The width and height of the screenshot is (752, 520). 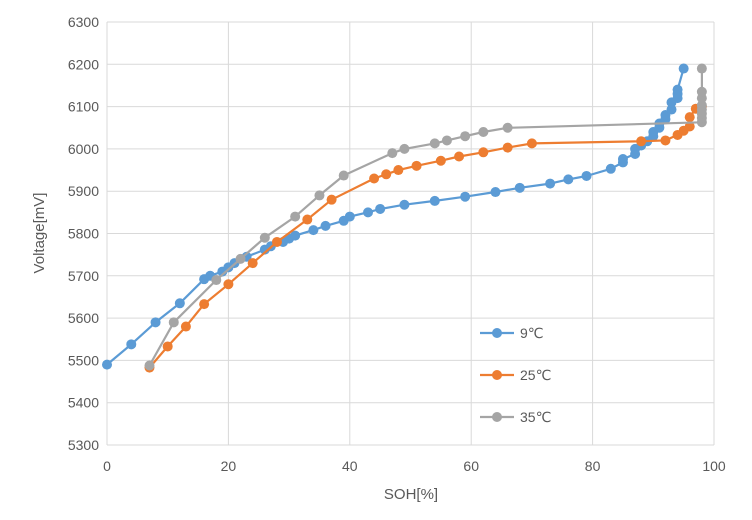 I want to click on y-tick-label: 6100, so click(x=83, y=107).